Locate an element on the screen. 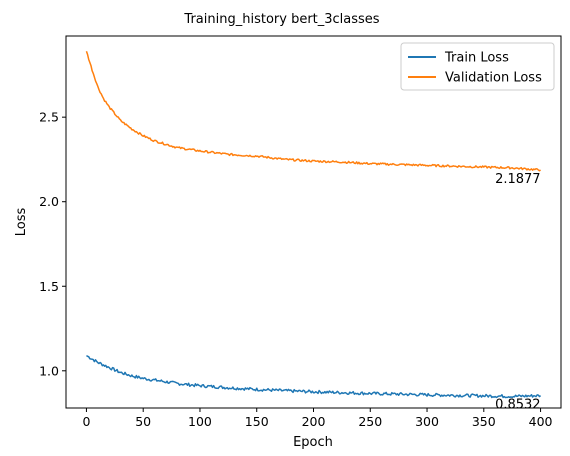 This screenshot has width=570, height=456. x-tick-label: 150 is located at coordinates (257, 421).